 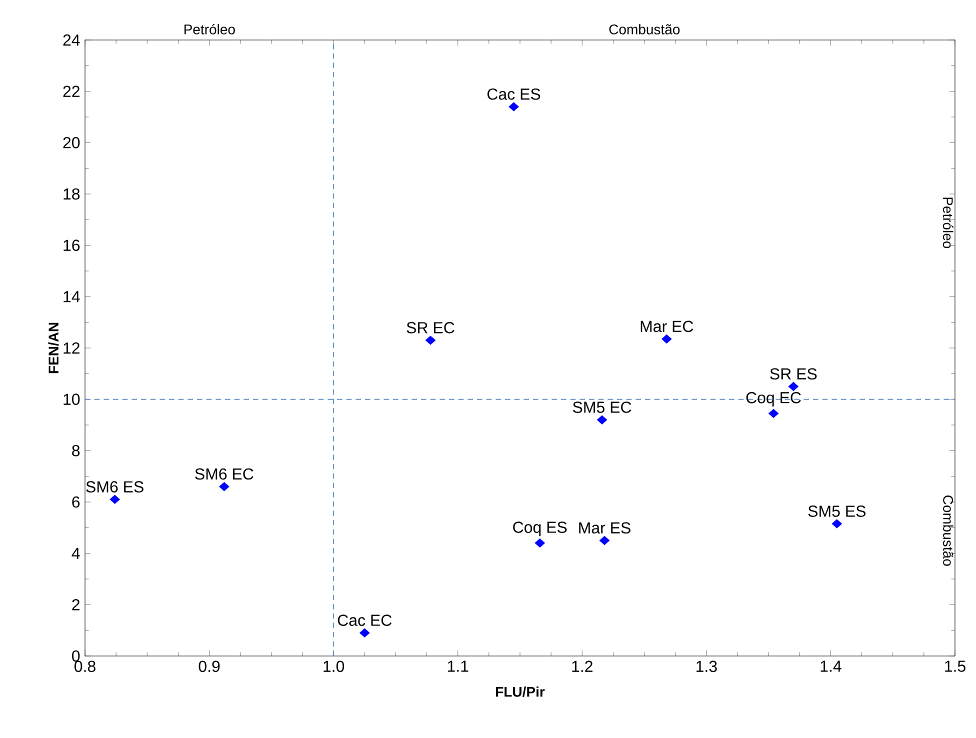 I want to click on y-tick-label: 8, so click(x=76, y=450).